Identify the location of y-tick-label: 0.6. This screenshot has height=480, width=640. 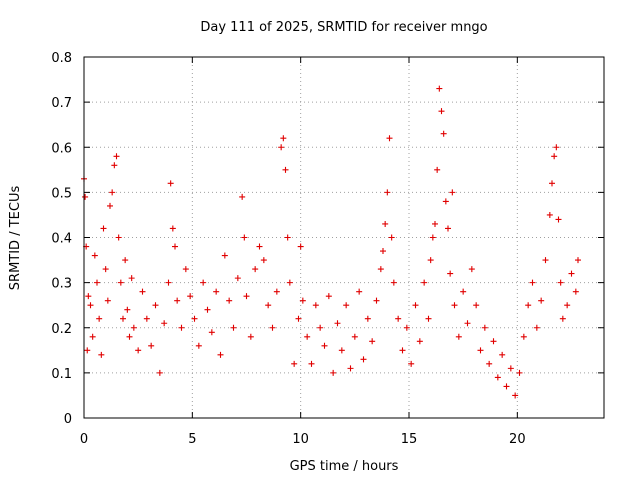
(61, 148).